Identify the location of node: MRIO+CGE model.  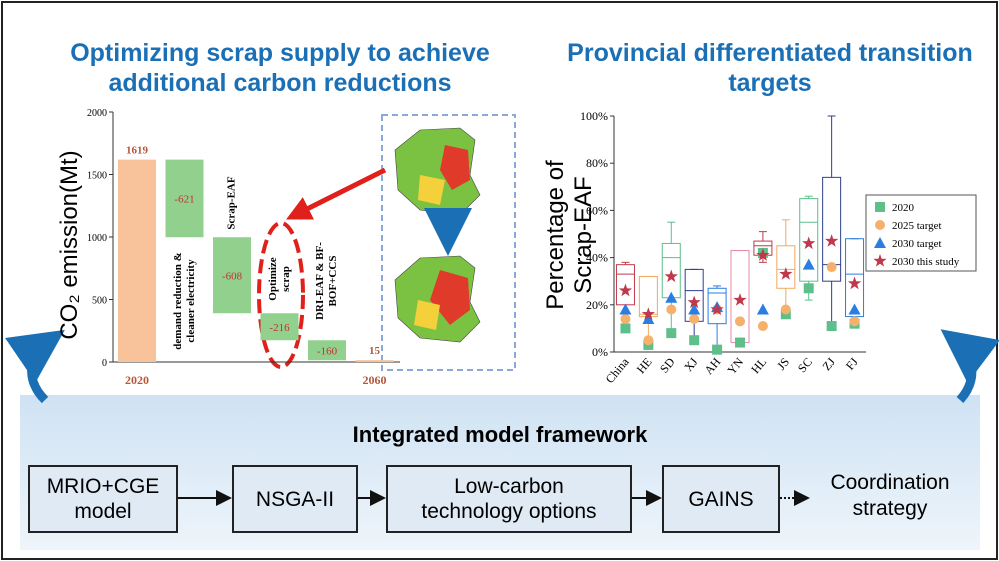
(103, 499).